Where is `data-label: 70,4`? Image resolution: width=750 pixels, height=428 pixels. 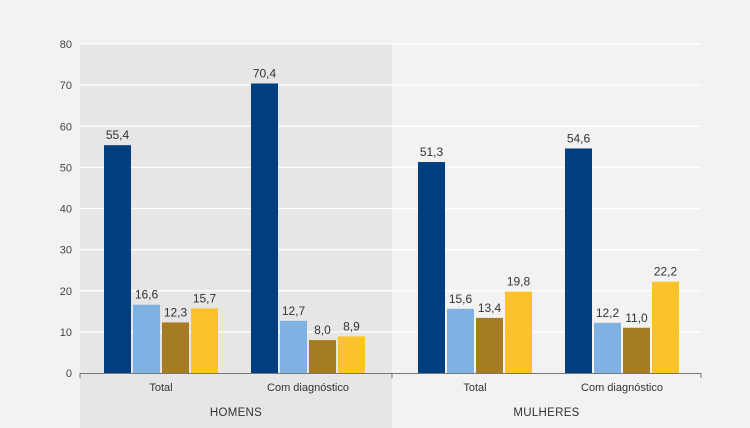
data-label: 70,4 is located at coordinates (265, 73).